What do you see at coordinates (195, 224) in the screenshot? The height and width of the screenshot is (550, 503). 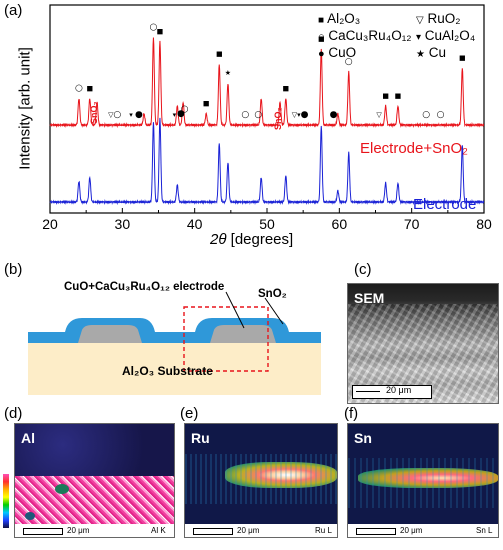 I see `x-tick-label: 40` at bounding box center [195, 224].